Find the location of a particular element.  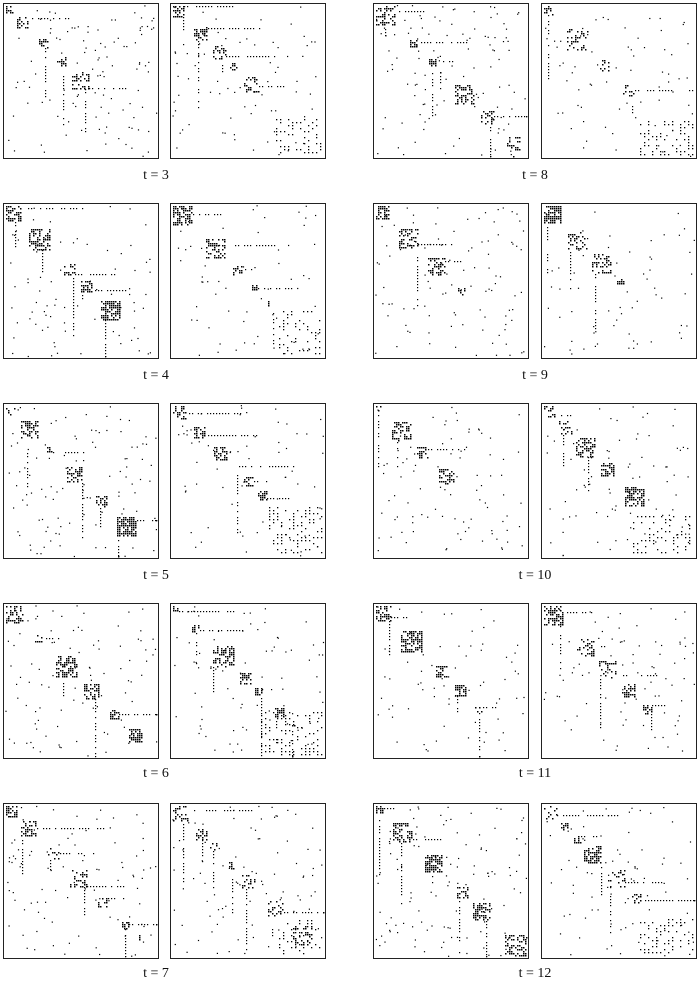

caption-t7: t = 7 is located at coordinates (156, 973).